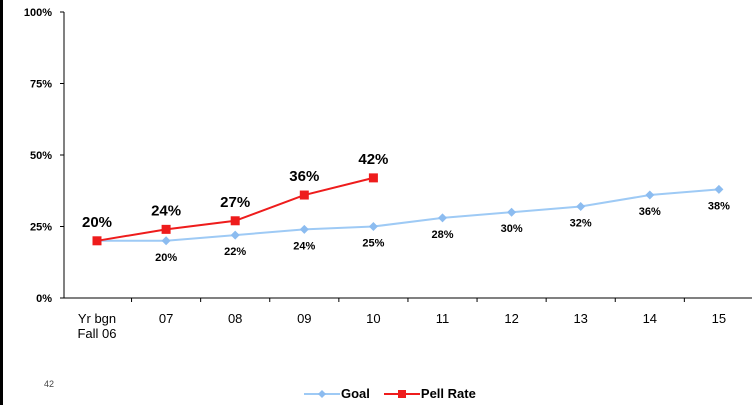 The image size is (756, 405). What do you see at coordinates (408, 215) in the screenshot?
I see `goal-series-line` at bounding box center [408, 215].